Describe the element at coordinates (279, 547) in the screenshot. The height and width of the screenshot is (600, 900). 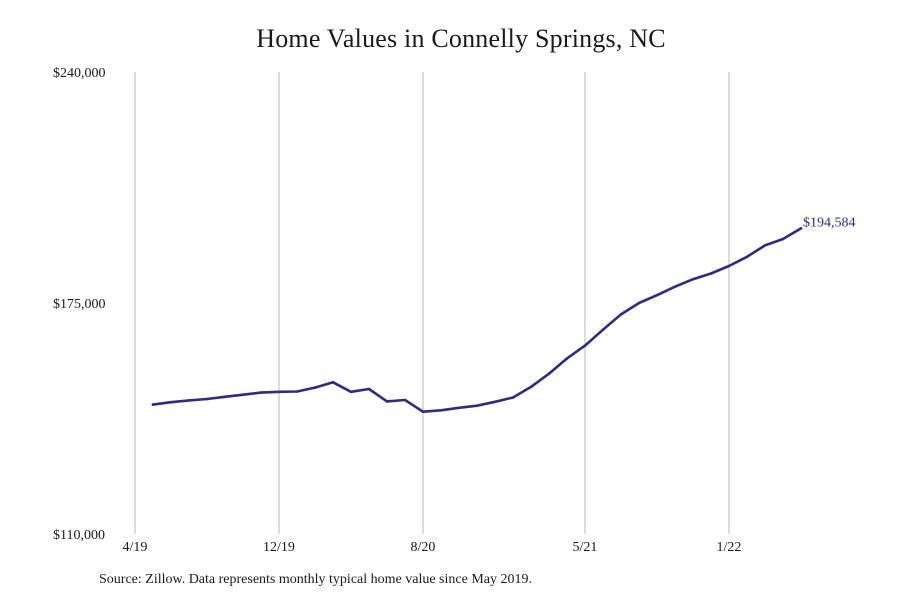
I see `x-tick-label: 12/19` at that location.